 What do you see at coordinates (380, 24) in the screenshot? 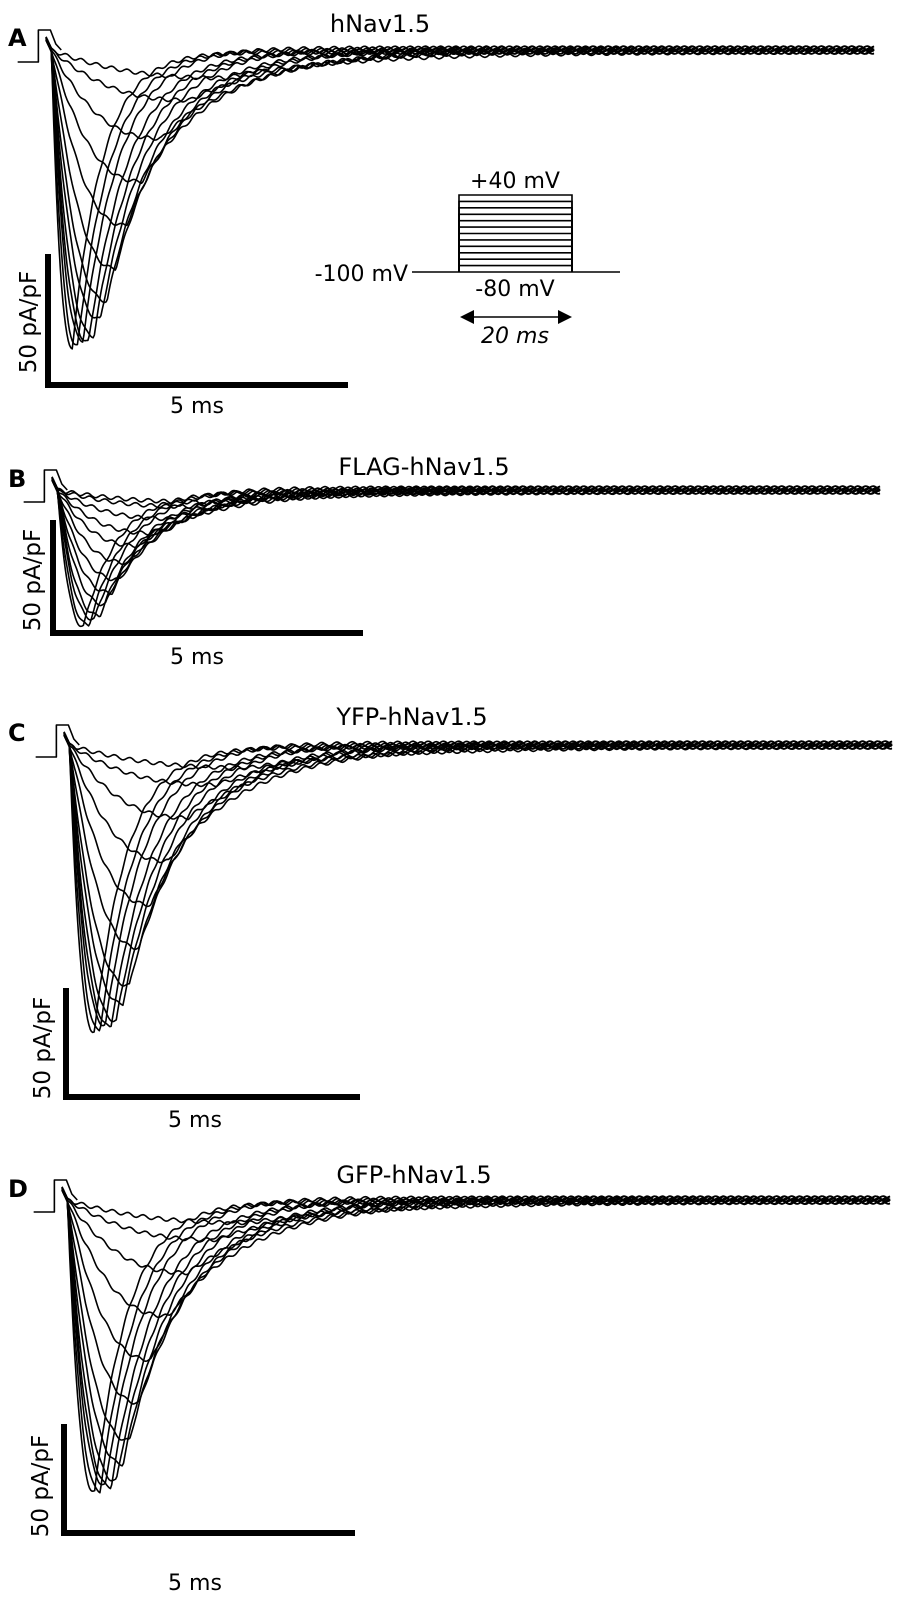
I see `panel-title: hNav1.5` at bounding box center [380, 24].